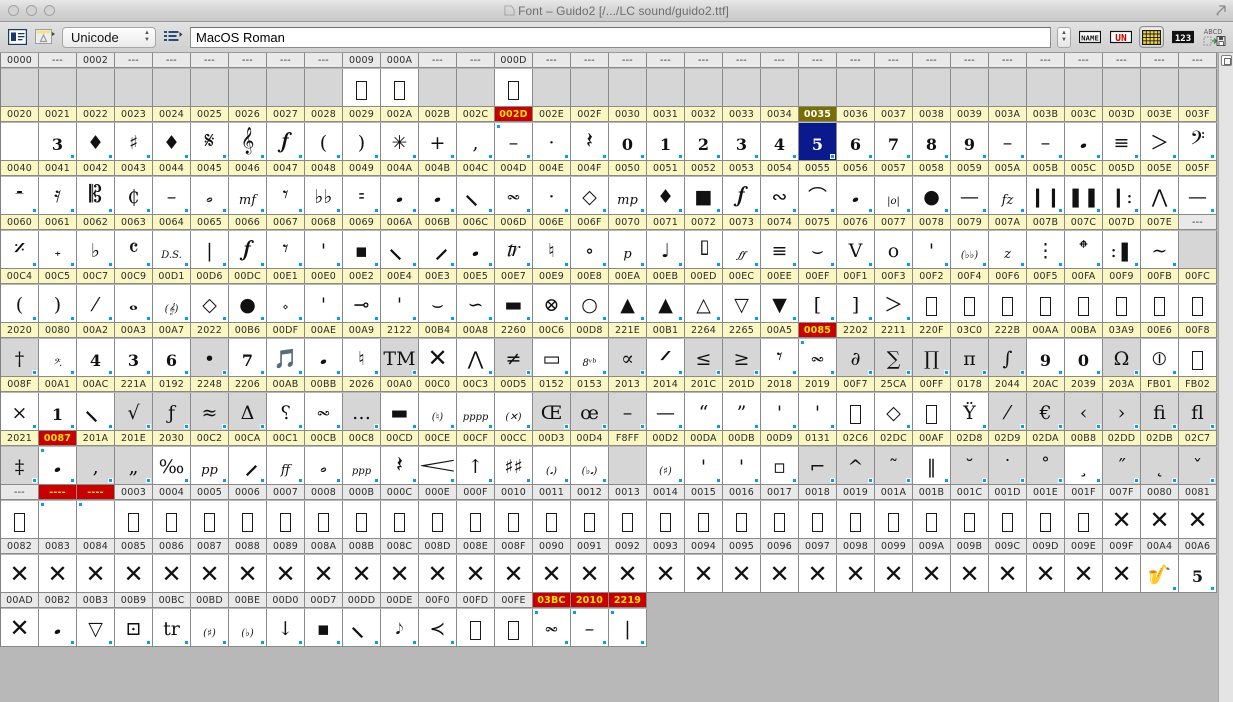 The height and width of the screenshot is (702, 1233). Describe the element at coordinates (970, 412) in the screenshot. I see `glyph-cell: Ÿ` at that location.